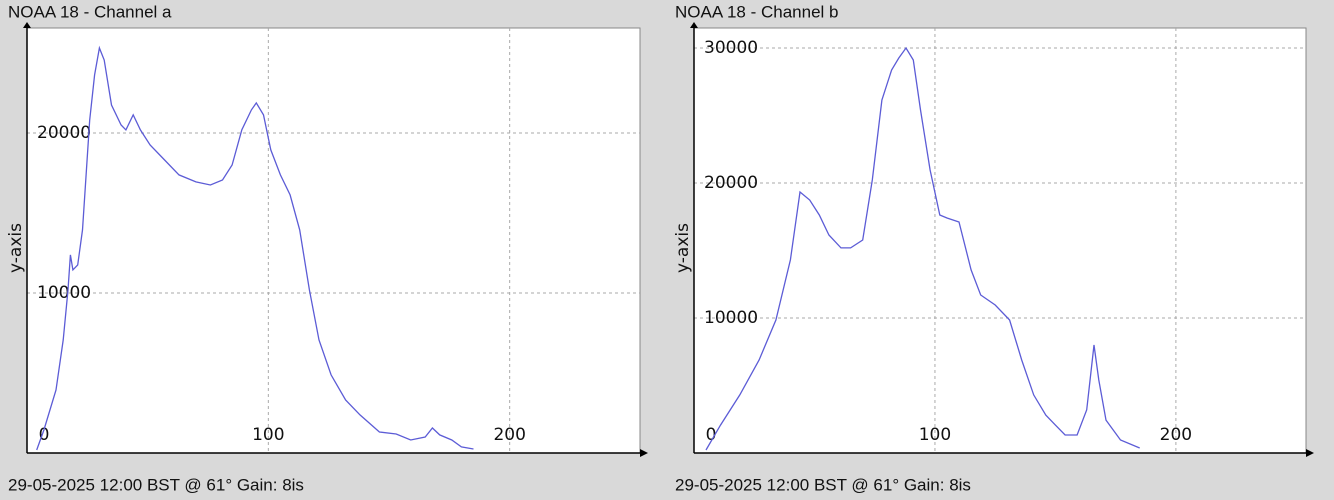 This screenshot has height=500, width=1334. I want to click on y-tick-label: 30000, so click(731, 48).